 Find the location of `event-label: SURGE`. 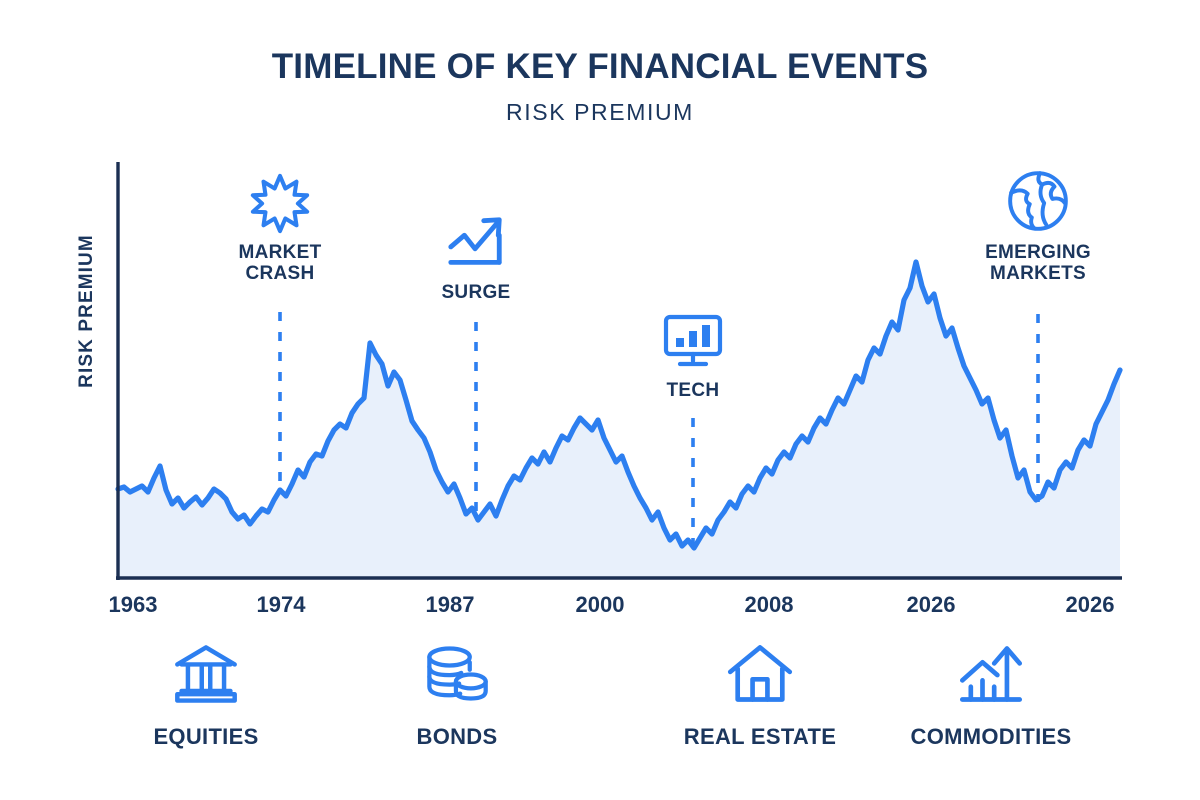

event-label: SURGE is located at coordinates (476, 292).